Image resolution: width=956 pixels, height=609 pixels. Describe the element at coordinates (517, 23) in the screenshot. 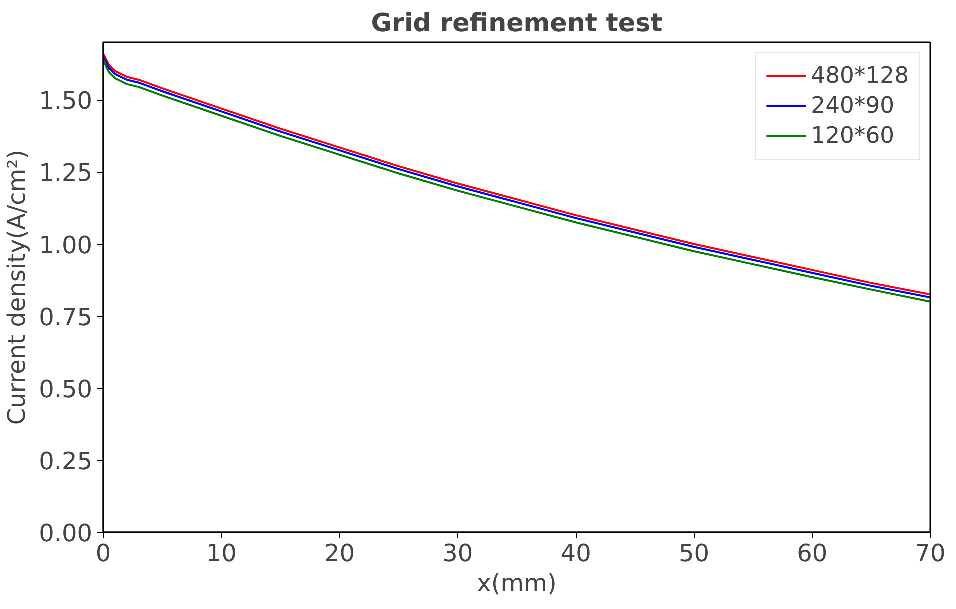

I see `chart-title: Grid refinement test` at that location.